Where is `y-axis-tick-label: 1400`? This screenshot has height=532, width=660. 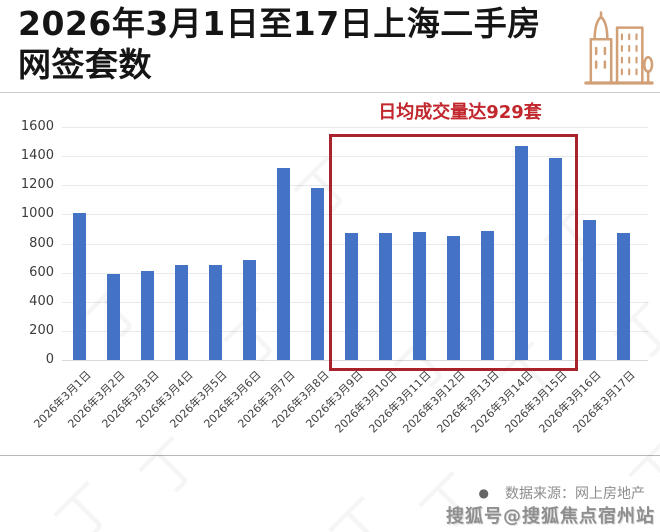
y-axis-tick-label: 1400 is located at coordinates (37, 156).